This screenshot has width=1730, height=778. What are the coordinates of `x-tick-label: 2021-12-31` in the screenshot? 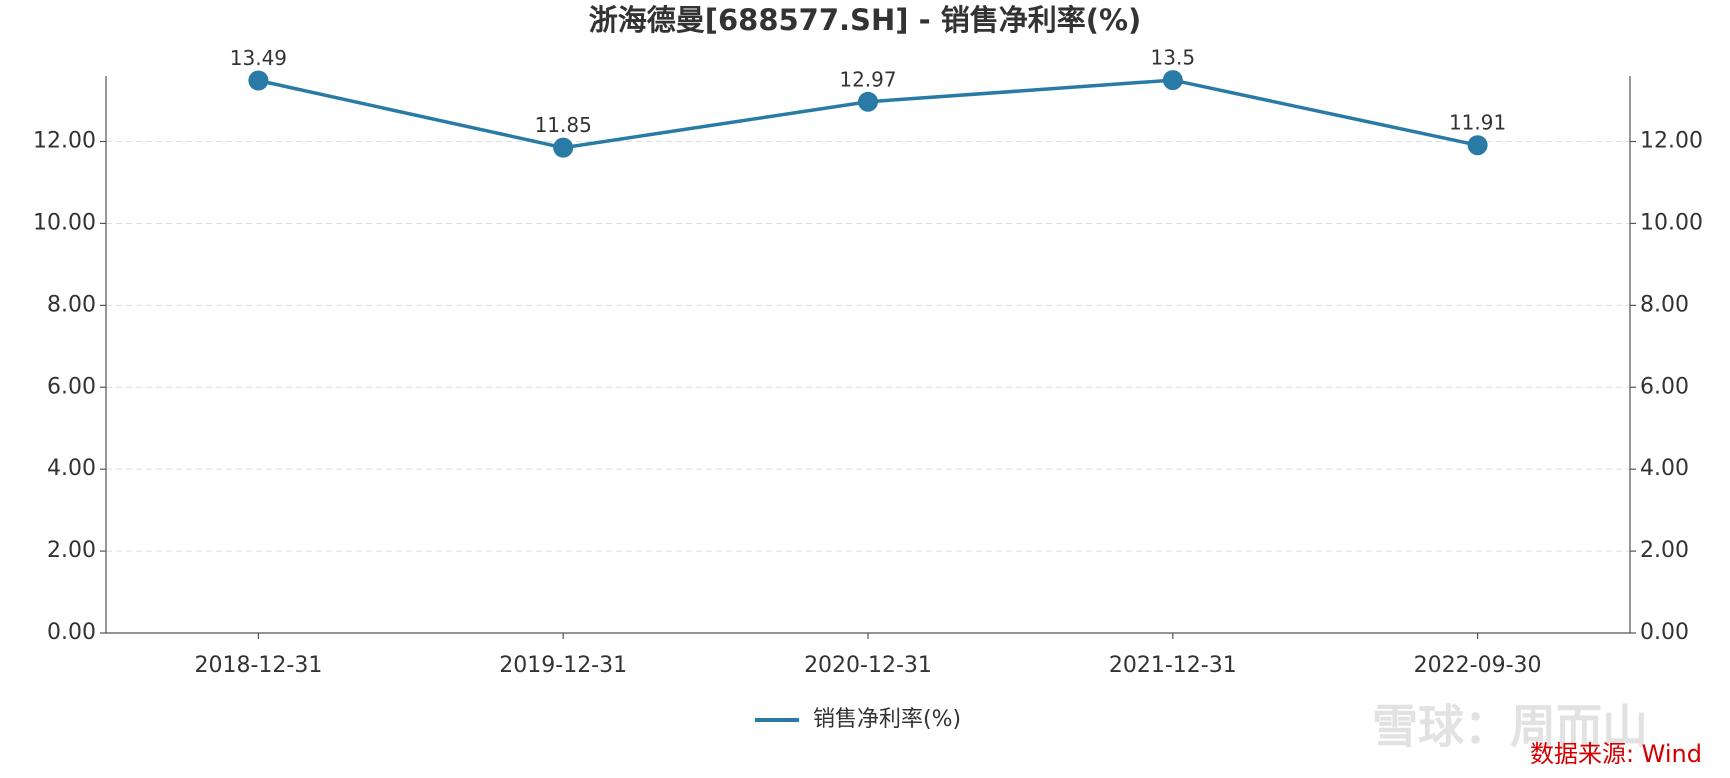 It's located at (1173, 665).